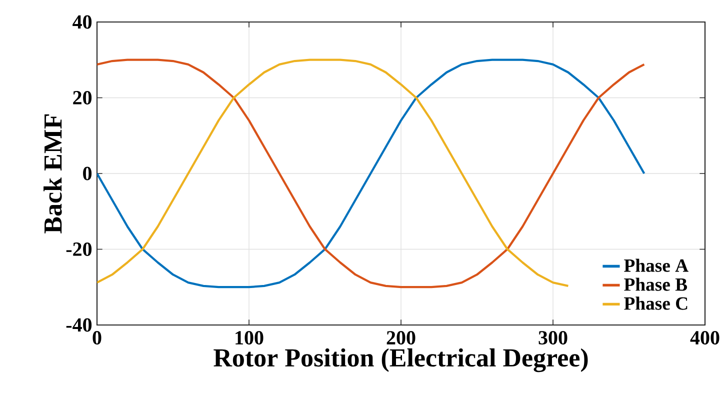  What do you see at coordinates (79, 325) in the screenshot?
I see `y-tick-label: -40` at bounding box center [79, 325].